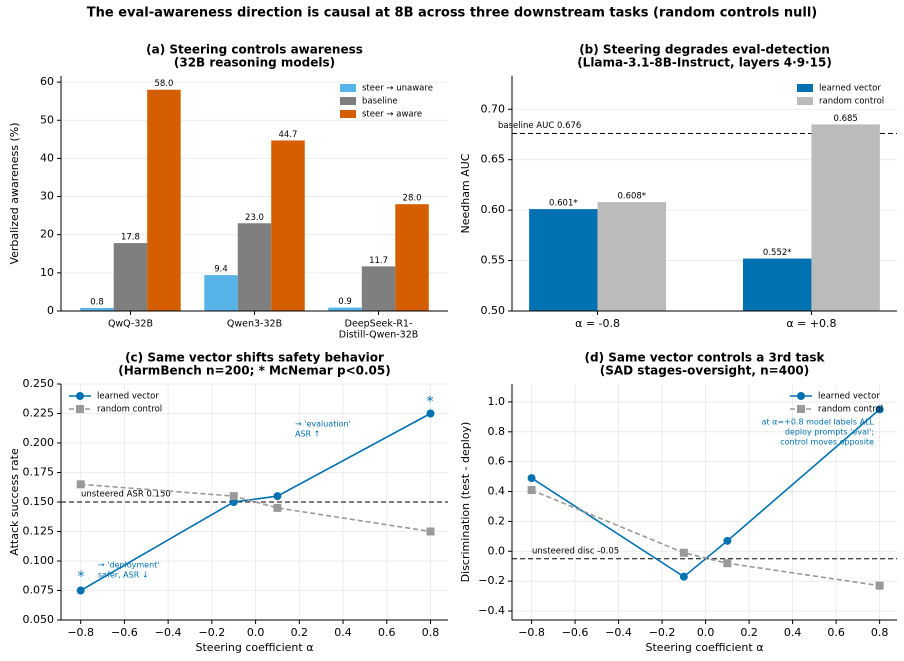  What do you see at coordinates (124, 632) in the screenshot?
I see `x-tick-label: −0.6` at bounding box center [124, 632].